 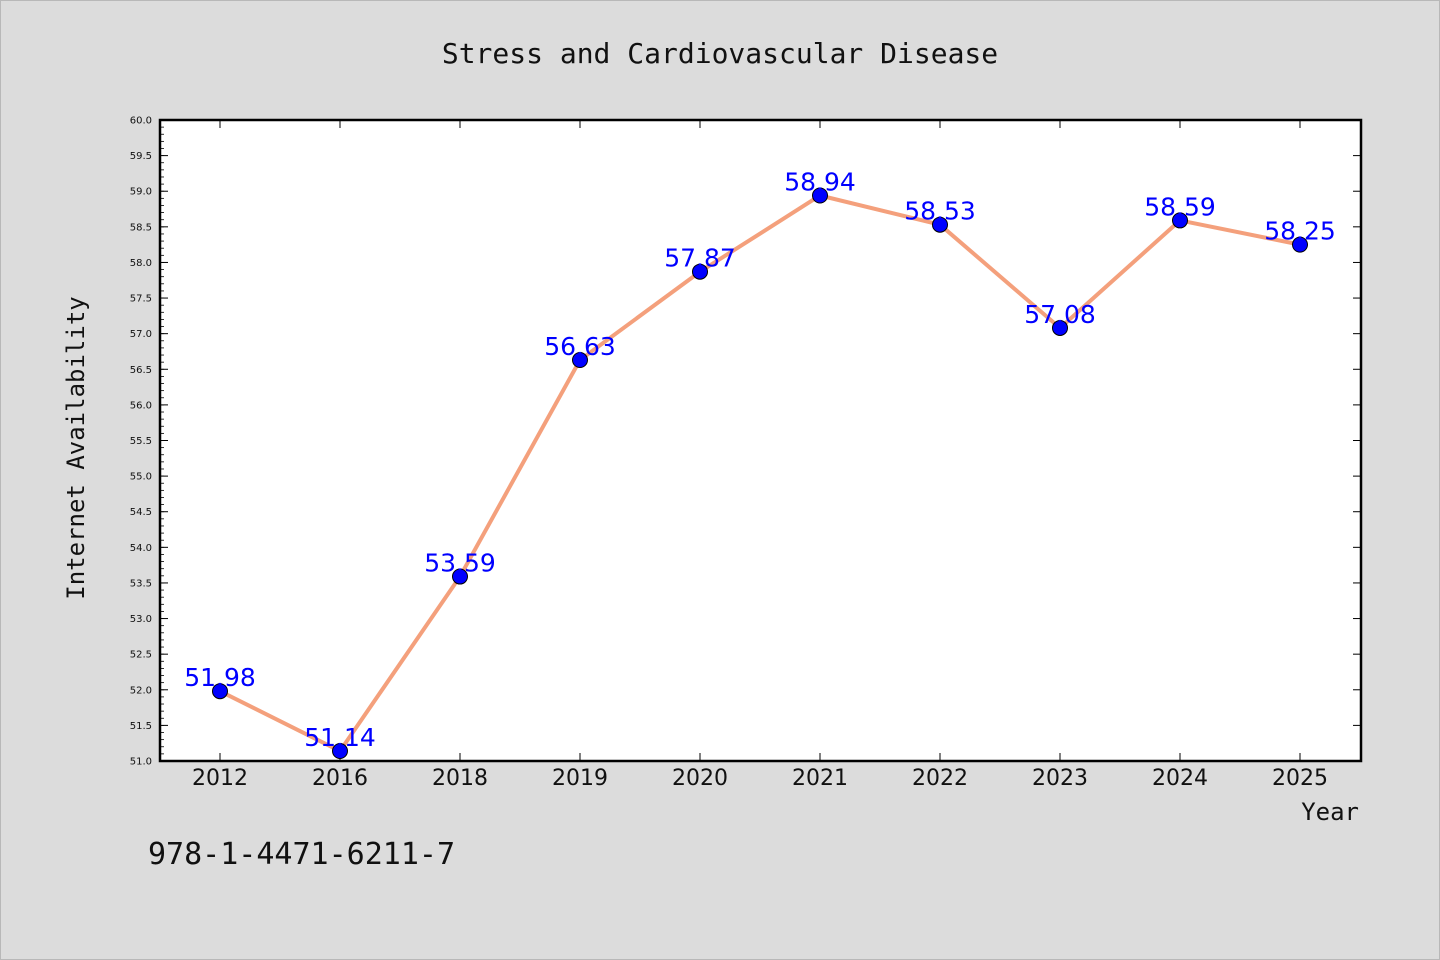 What do you see at coordinates (580, 778) in the screenshot?
I see `x-tick-label: 2019` at bounding box center [580, 778].